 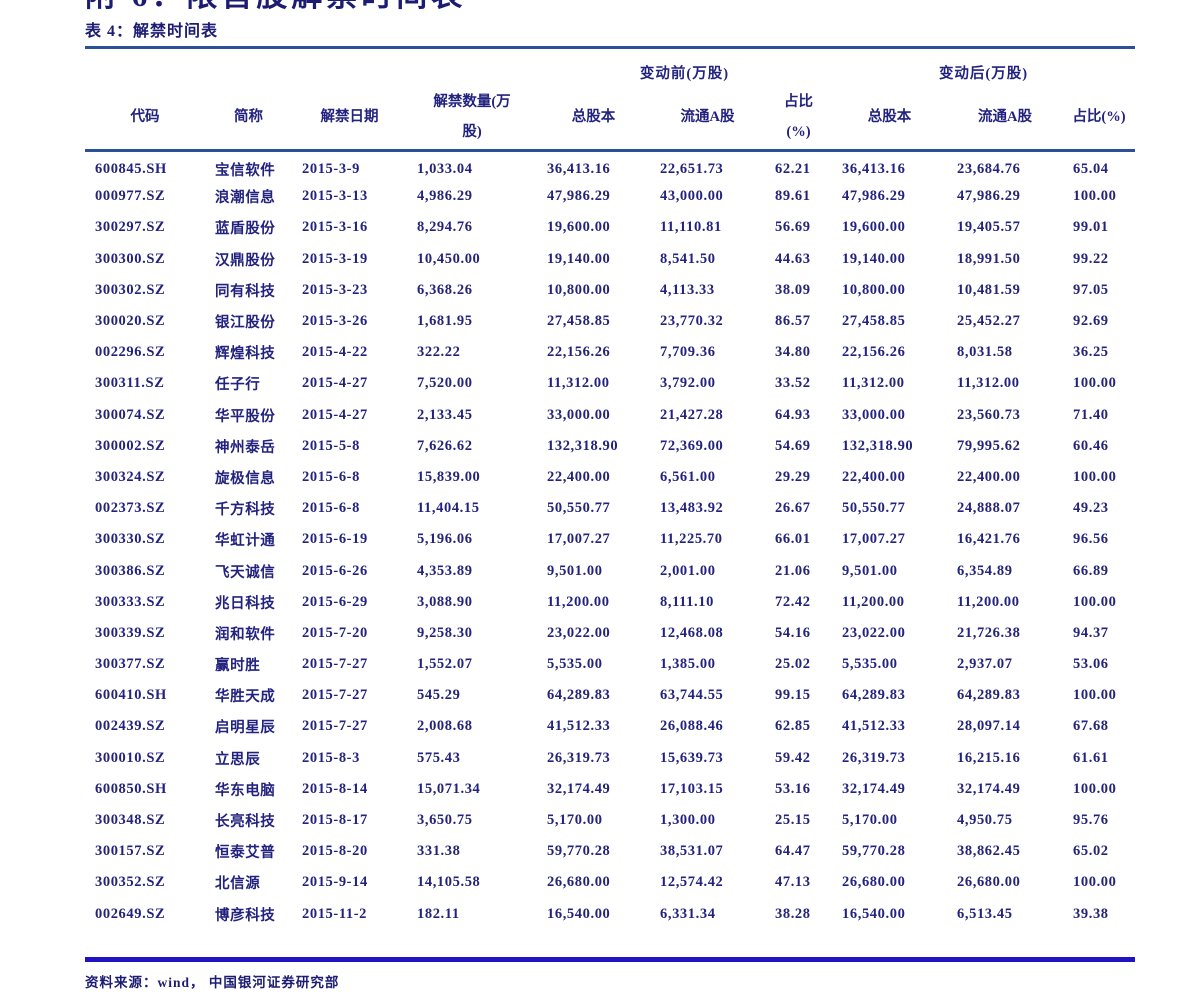 I want to click on table-cell: 2,008.68, so click(x=445, y=726).